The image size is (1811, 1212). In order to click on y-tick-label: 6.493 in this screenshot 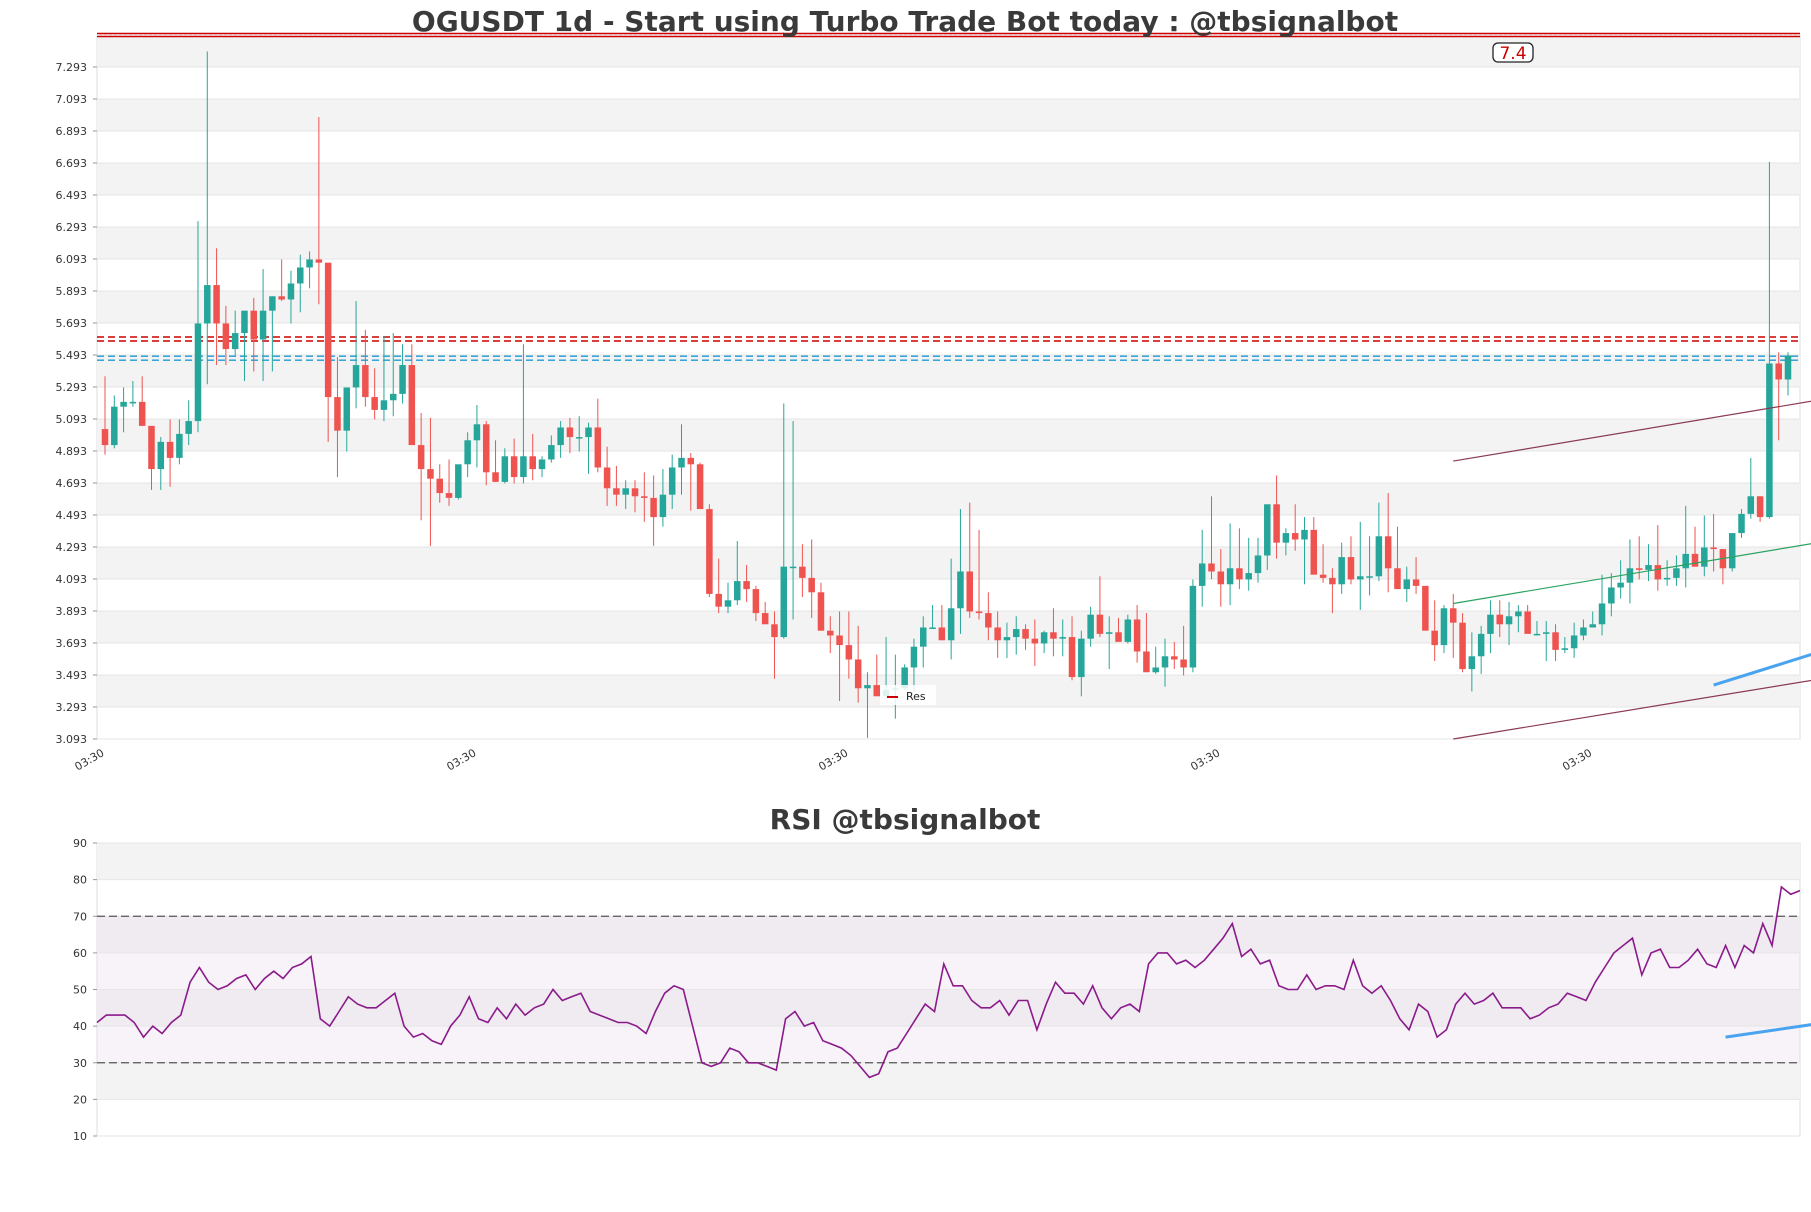, I will do `click(72, 195)`.